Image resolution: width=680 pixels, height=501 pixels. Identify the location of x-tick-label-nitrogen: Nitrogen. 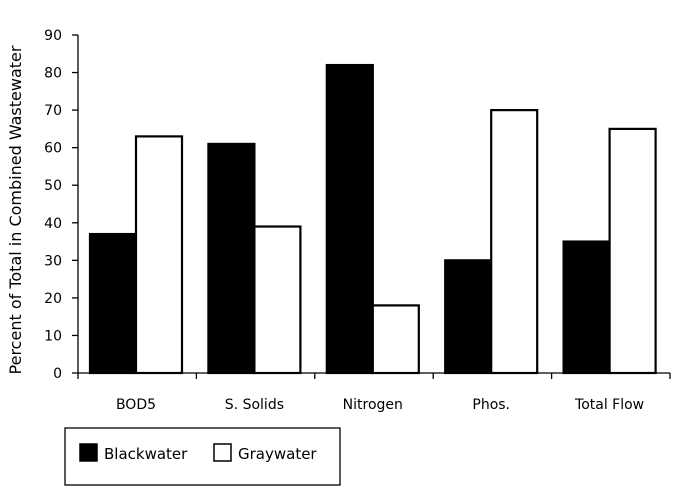
(373, 405).